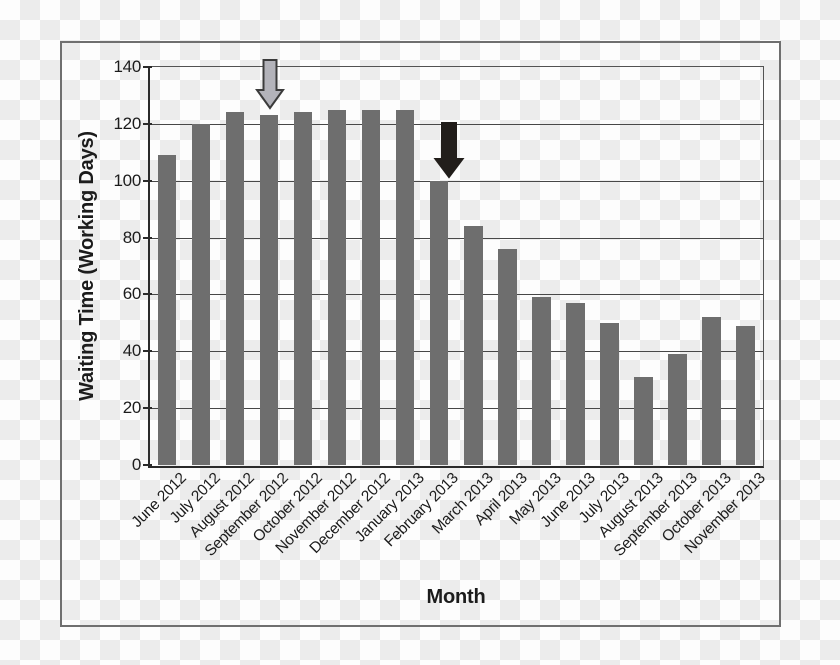 This screenshot has width=840, height=665. I want to click on bar-september-2013, so click(677, 409).